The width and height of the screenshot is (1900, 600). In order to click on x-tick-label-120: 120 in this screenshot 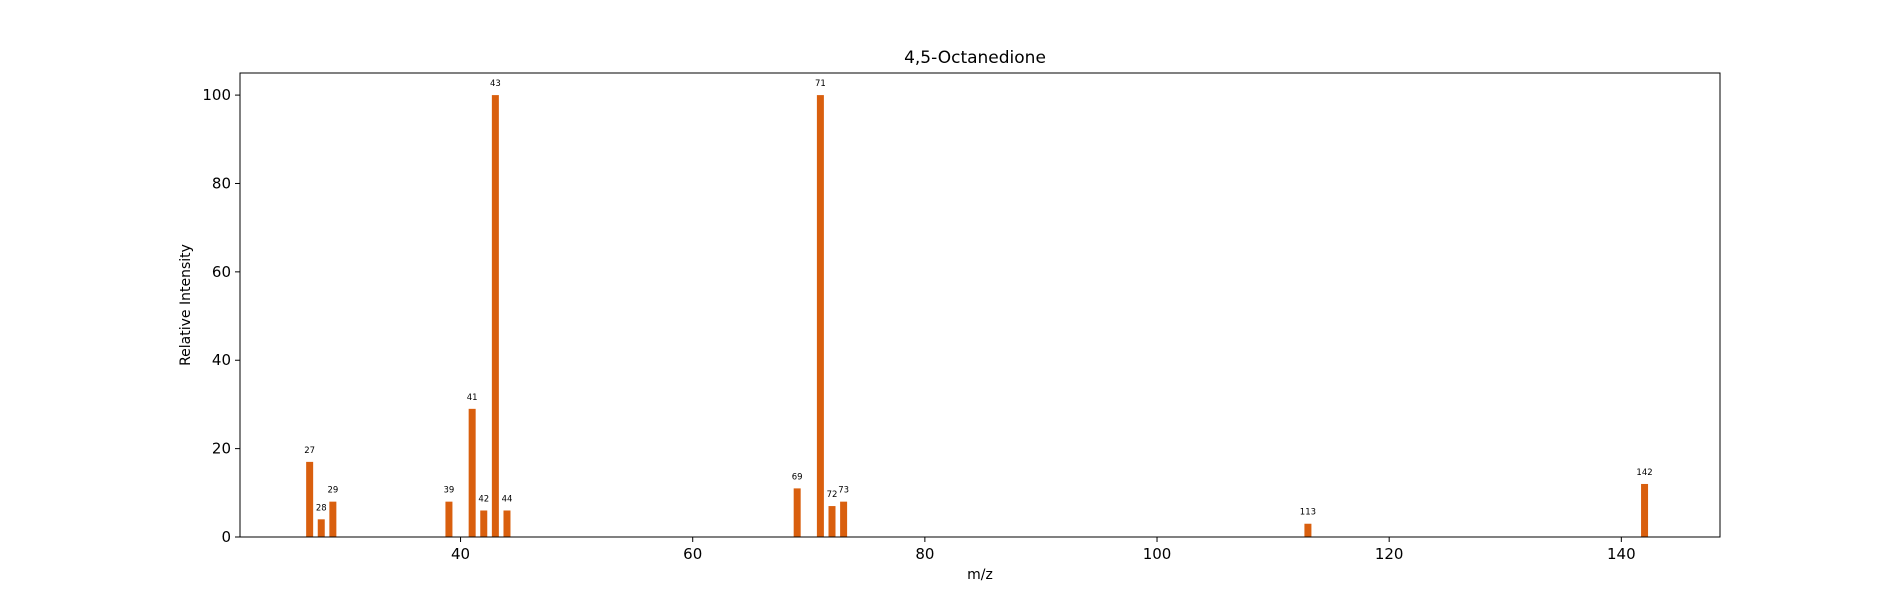, I will do `click(1389, 554)`.